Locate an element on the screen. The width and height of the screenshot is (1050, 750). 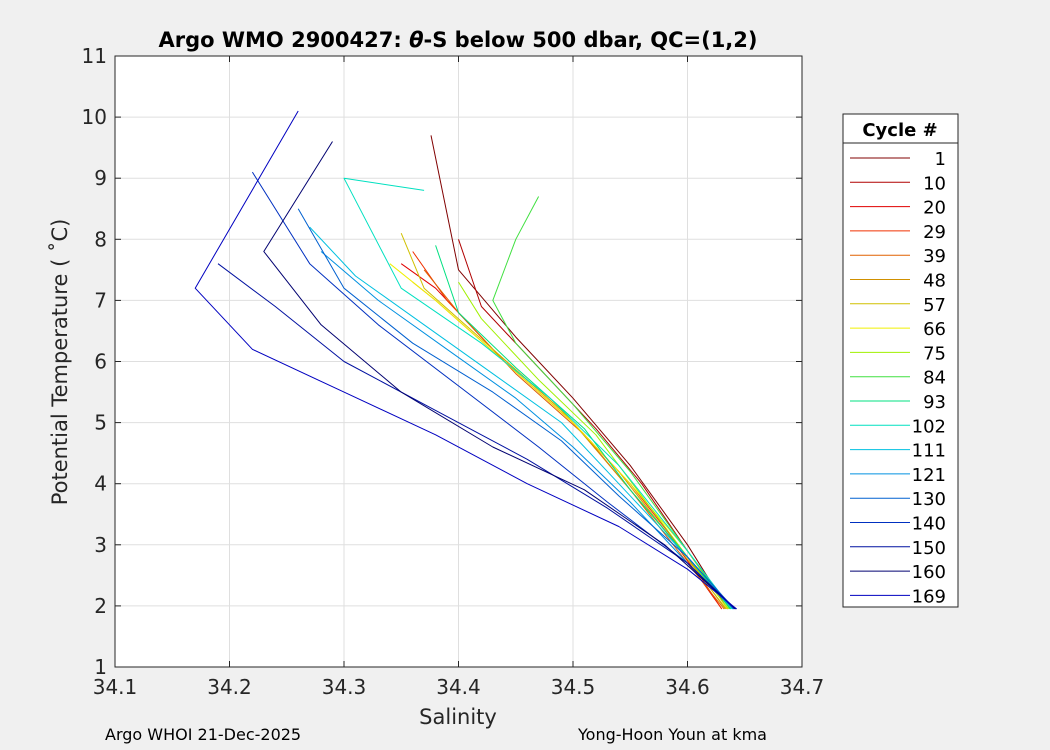
legend-label-cycle-1: 1 is located at coordinates (940, 159).